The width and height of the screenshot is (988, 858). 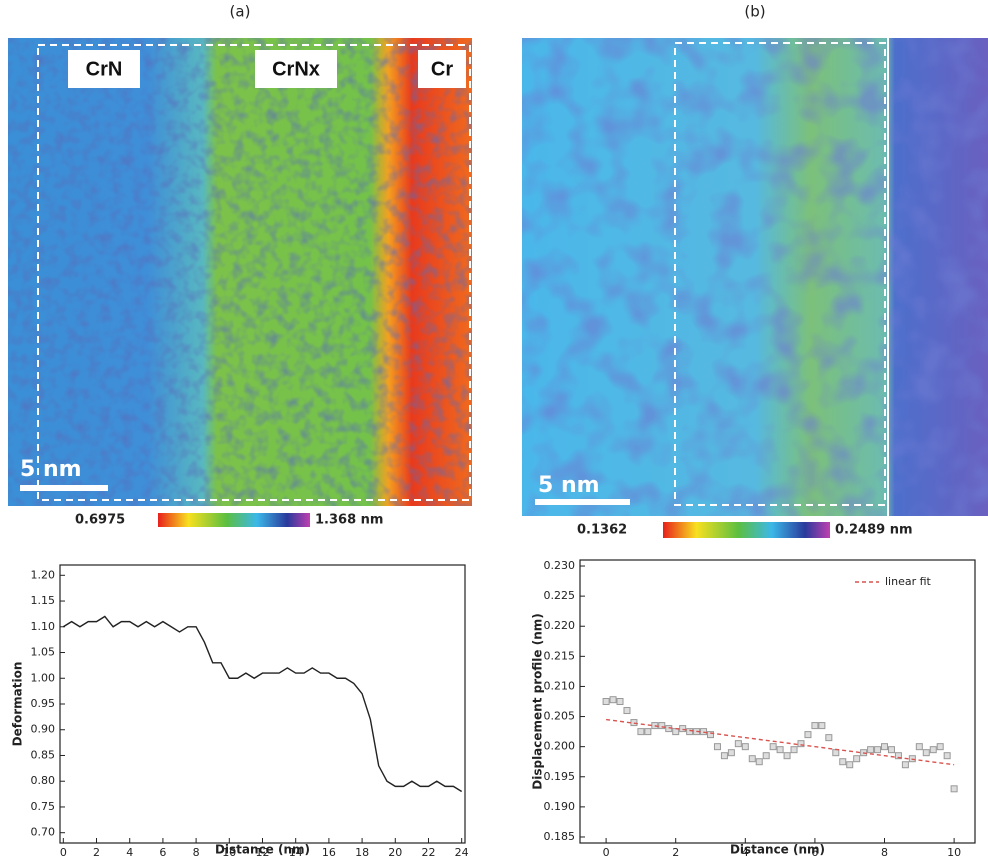 What do you see at coordinates (43, 626) in the screenshot?
I see `y-tick-label: 1.10` at bounding box center [43, 626].